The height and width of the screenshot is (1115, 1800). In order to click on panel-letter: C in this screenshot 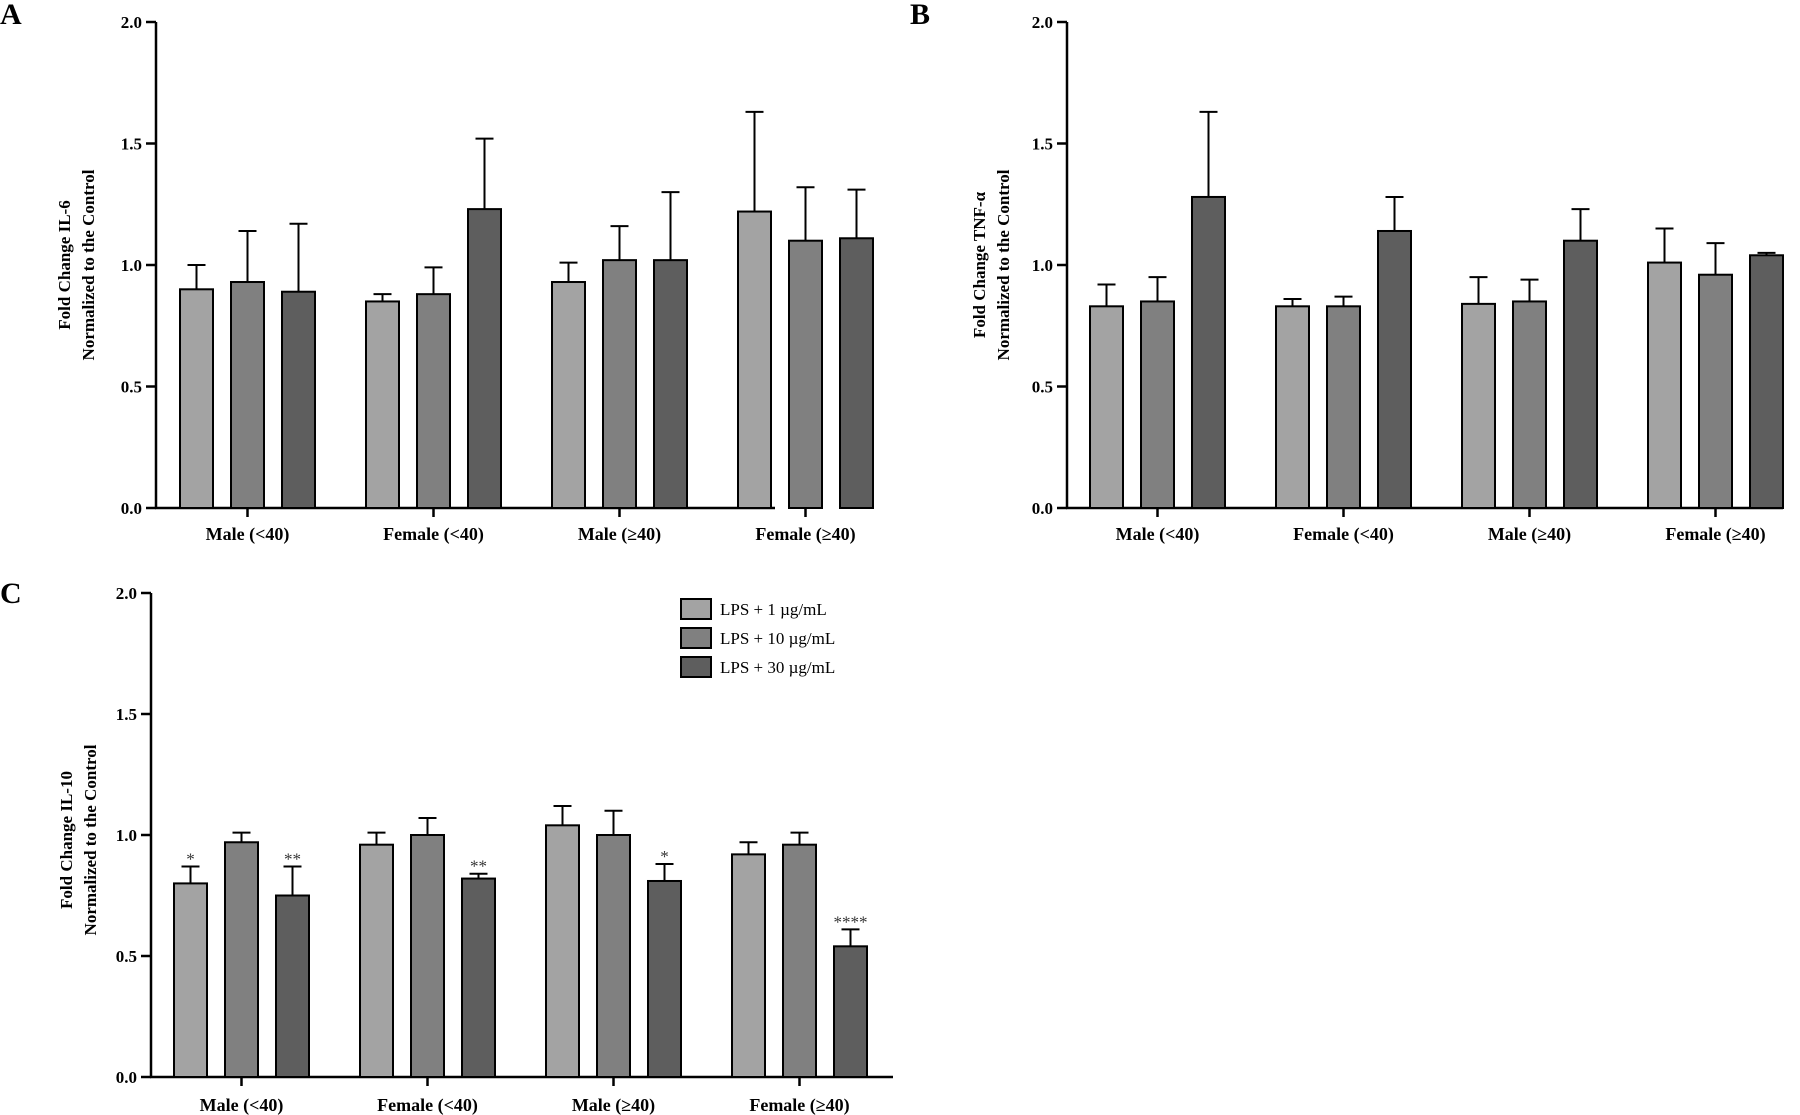, I will do `click(11, 593)`.